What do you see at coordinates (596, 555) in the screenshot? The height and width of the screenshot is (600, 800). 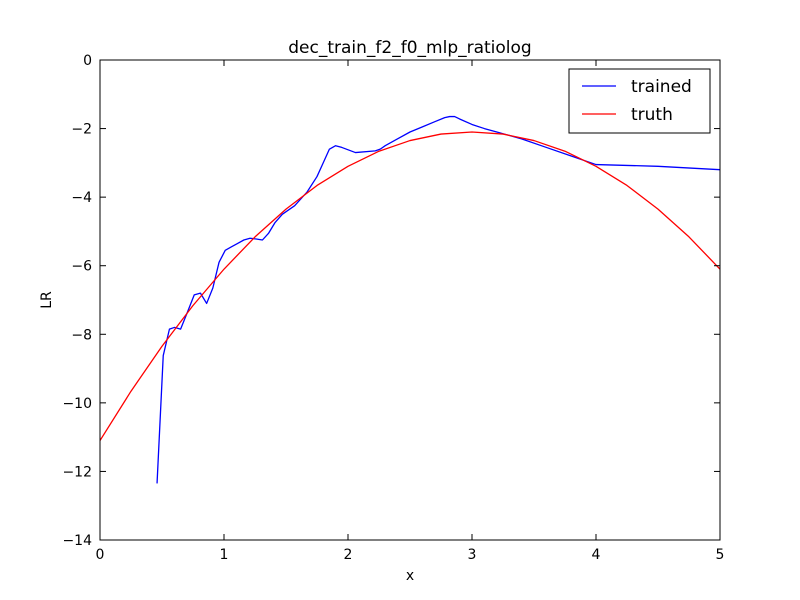 I see `x-tick-label: 4` at bounding box center [596, 555].